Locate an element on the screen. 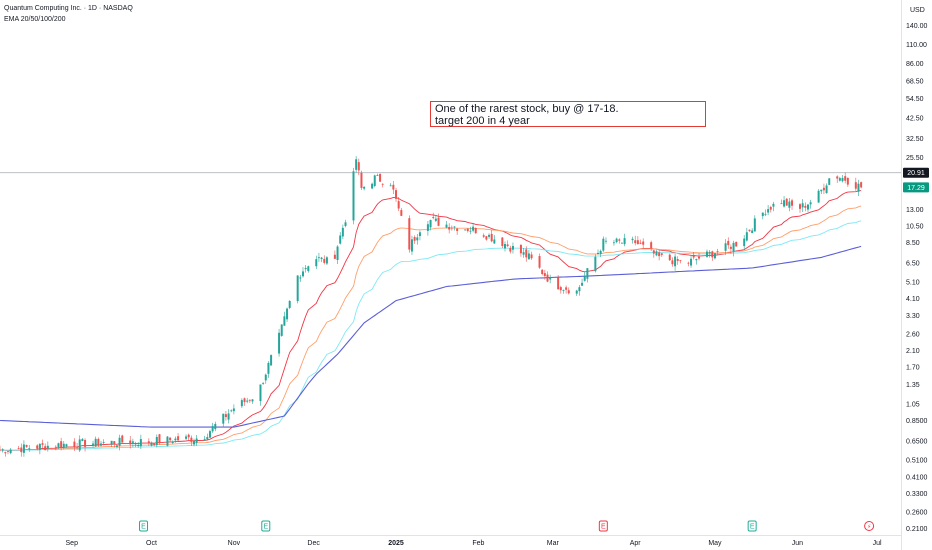 The width and height of the screenshot is (932, 550). price-tick-label: 0.3300 is located at coordinates (917, 494).